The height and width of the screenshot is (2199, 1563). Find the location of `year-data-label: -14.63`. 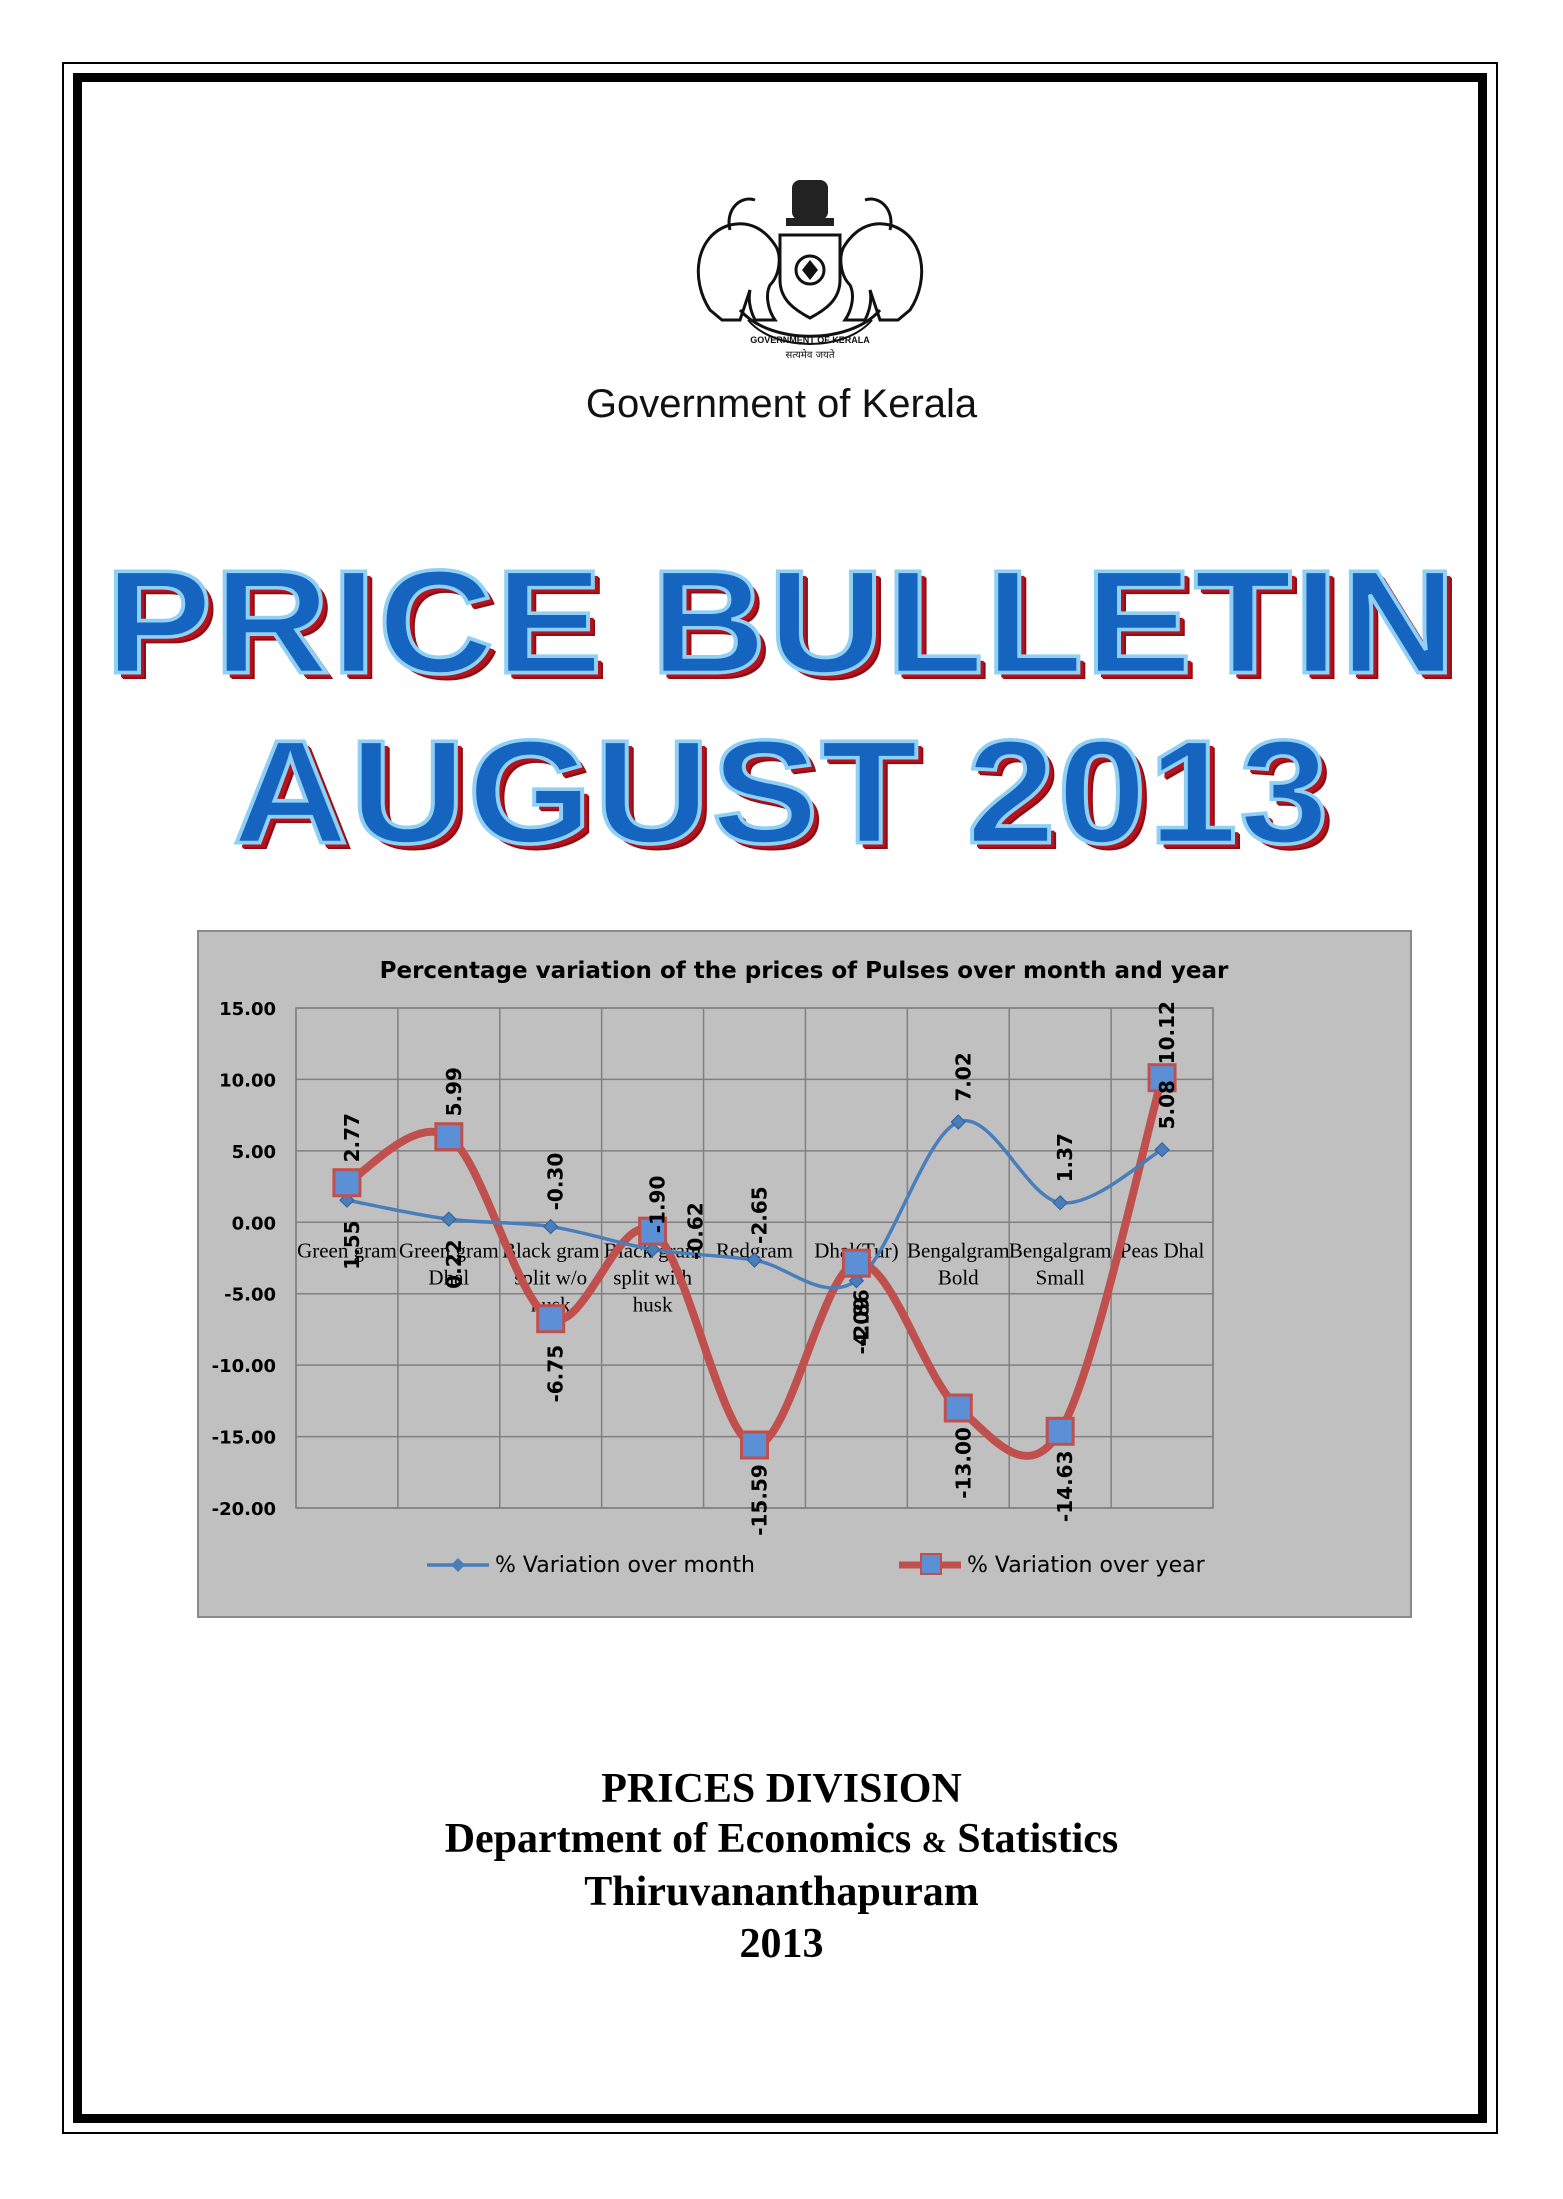

year-data-label: -14.63 is located at coordinates (1065, 1487).